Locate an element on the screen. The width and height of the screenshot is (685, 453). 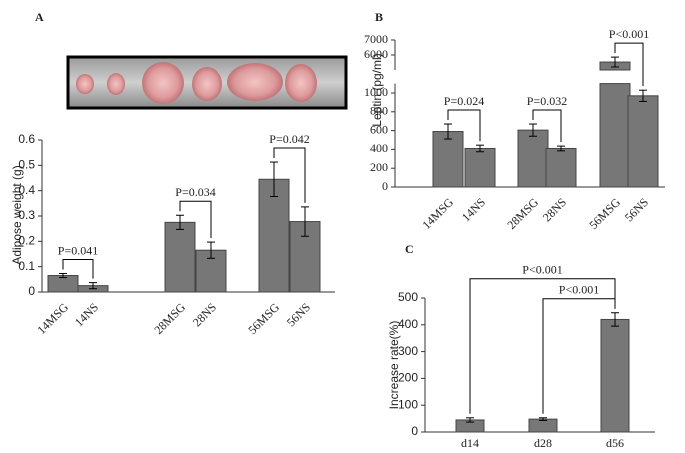
x-tick-label: d28 is located at coordinates (543, 443).